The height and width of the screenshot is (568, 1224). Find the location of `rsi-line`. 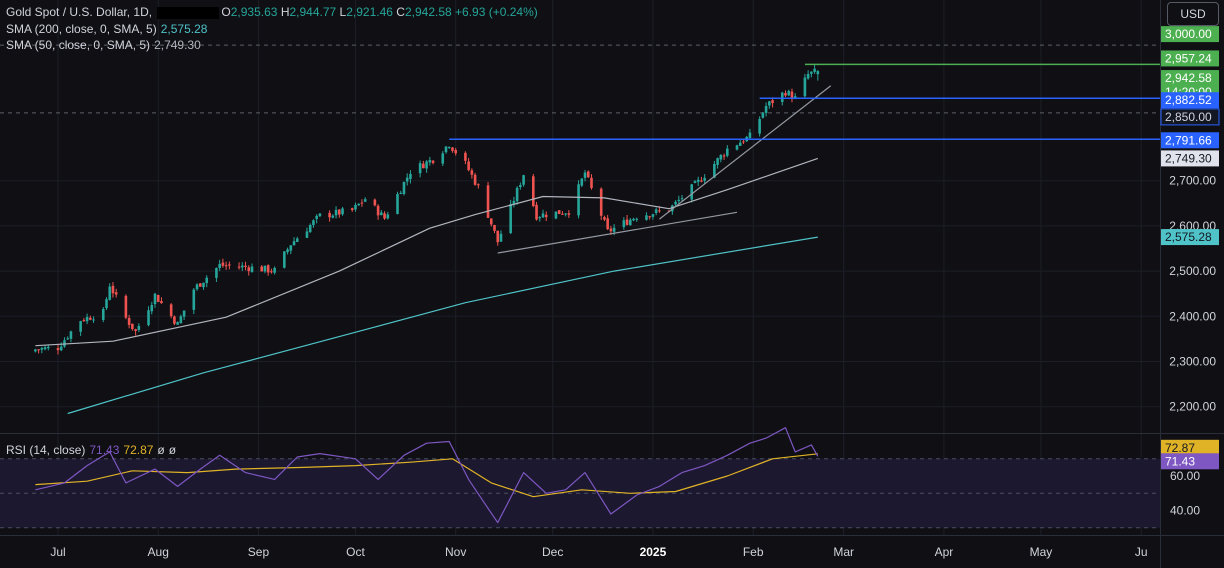

rsi-line is located at coordinates (427, 475).